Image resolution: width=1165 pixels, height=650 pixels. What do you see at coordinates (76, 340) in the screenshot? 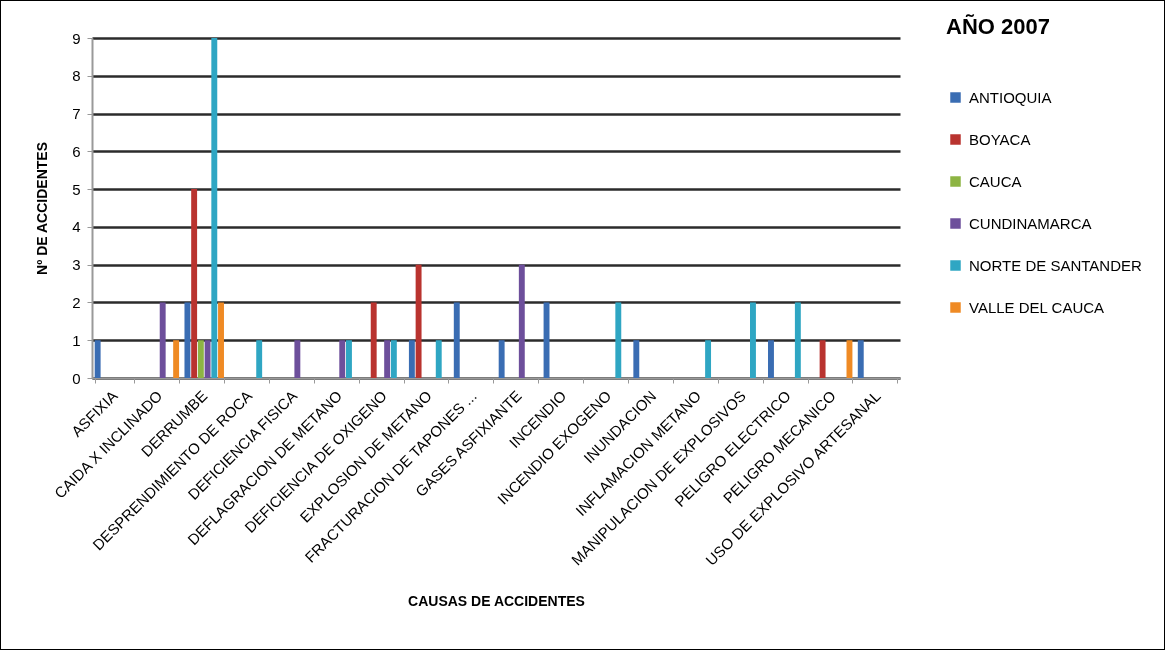
I see `y-tick-label: 1` at bounding box center [76, 340].